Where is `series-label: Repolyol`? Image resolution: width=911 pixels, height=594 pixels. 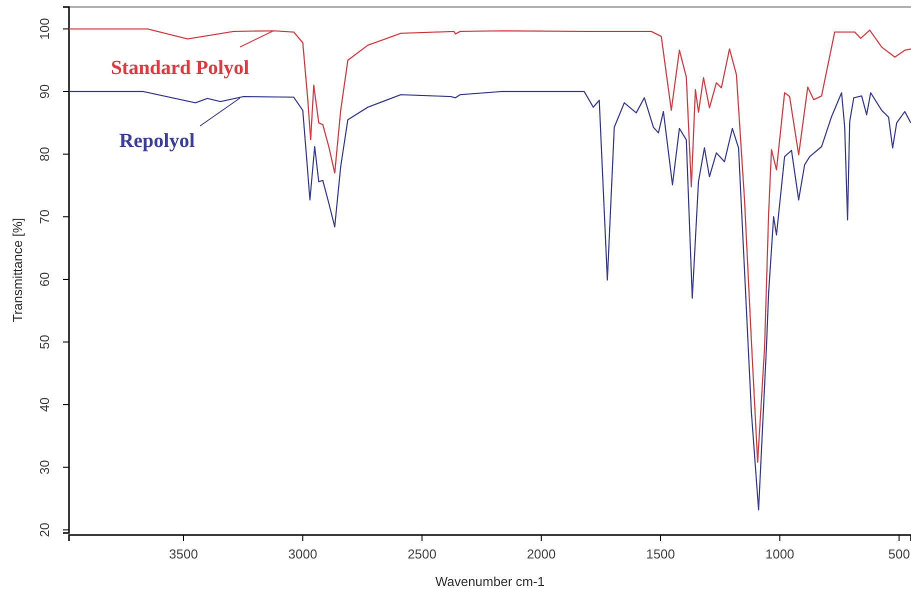
series-label: Repolyol is located at coordinates (157, 141).